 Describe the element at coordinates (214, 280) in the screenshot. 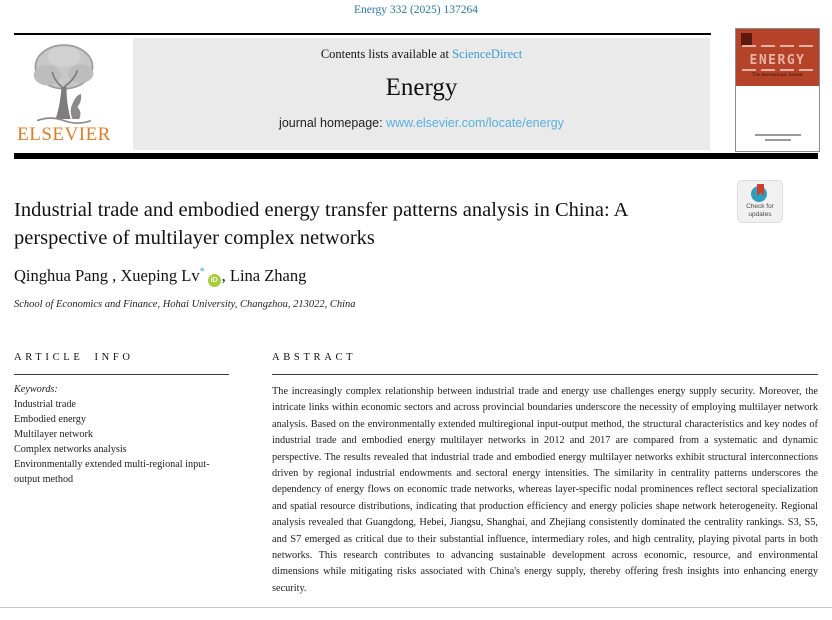

I see `orcid-icon: iD` at that location.